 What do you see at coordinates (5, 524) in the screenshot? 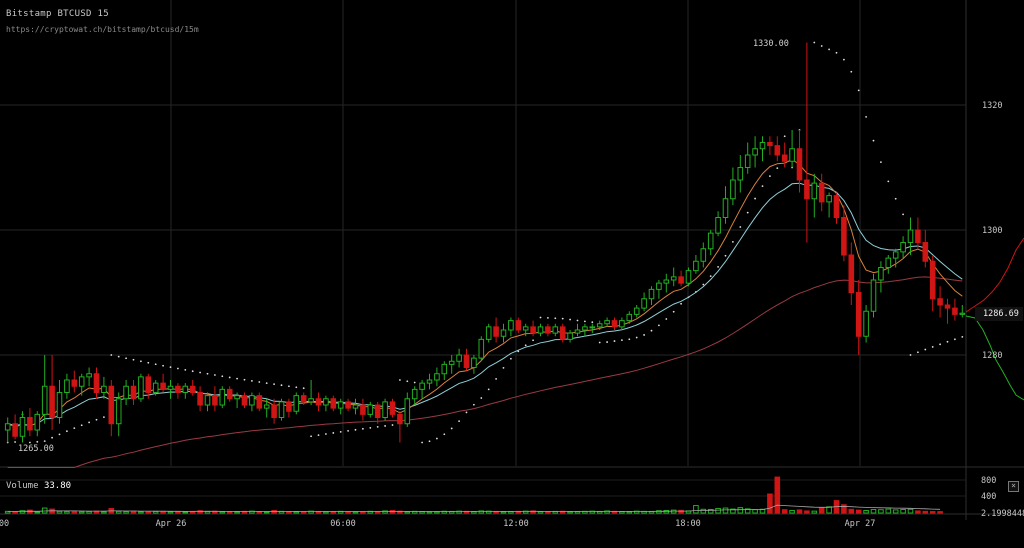
I see `time-tick-label: 00` at bounding box center [5, 524].